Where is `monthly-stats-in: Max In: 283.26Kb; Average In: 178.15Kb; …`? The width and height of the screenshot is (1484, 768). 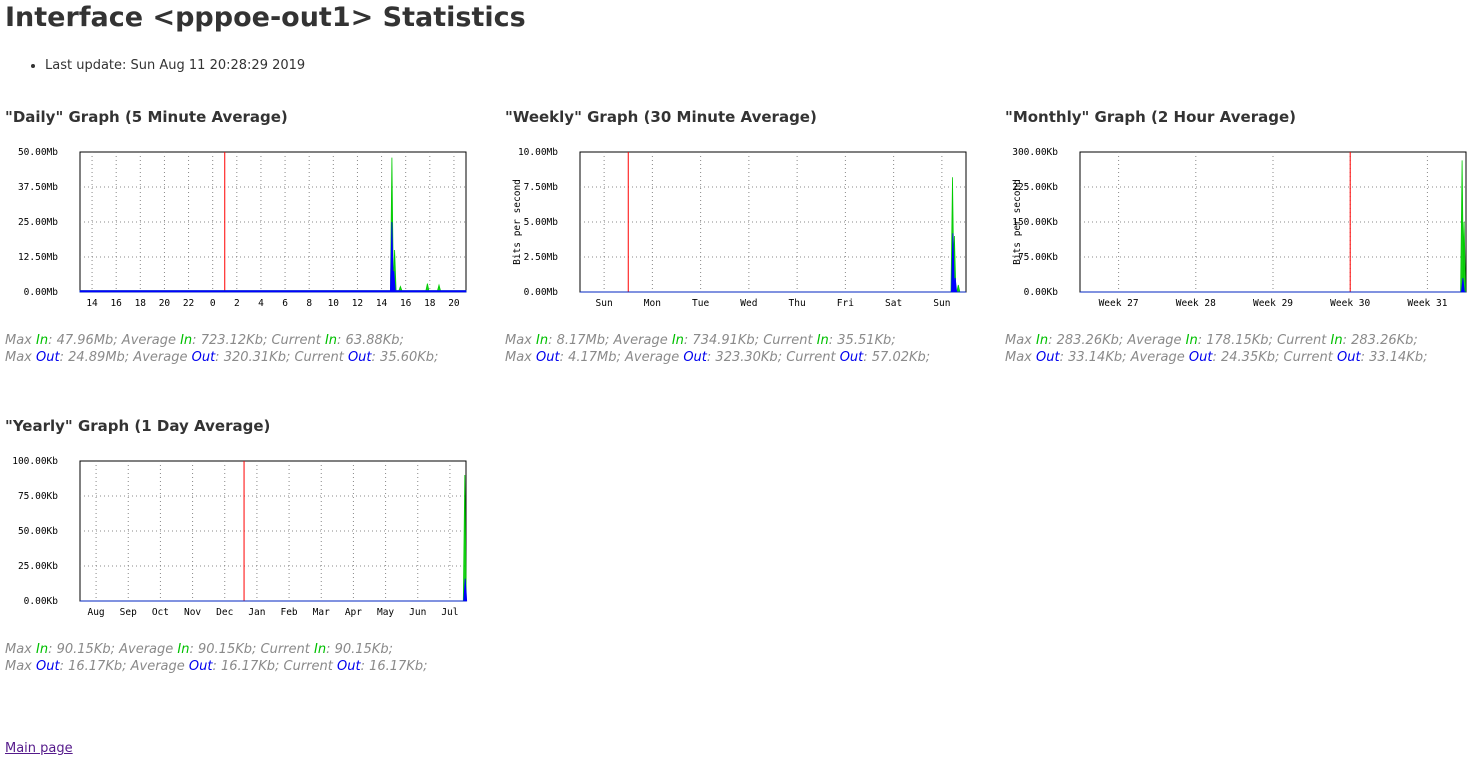 monthly-stats-in: Max In: 283.26Kb; Average In: 178.15Kb; … is located at coordinates (1211, 340).